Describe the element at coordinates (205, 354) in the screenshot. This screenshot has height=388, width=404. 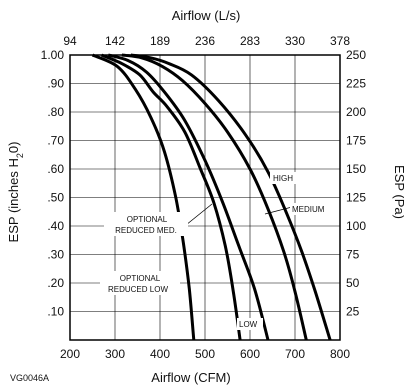
I see `x-tick-label-bottom: 500` at that location.